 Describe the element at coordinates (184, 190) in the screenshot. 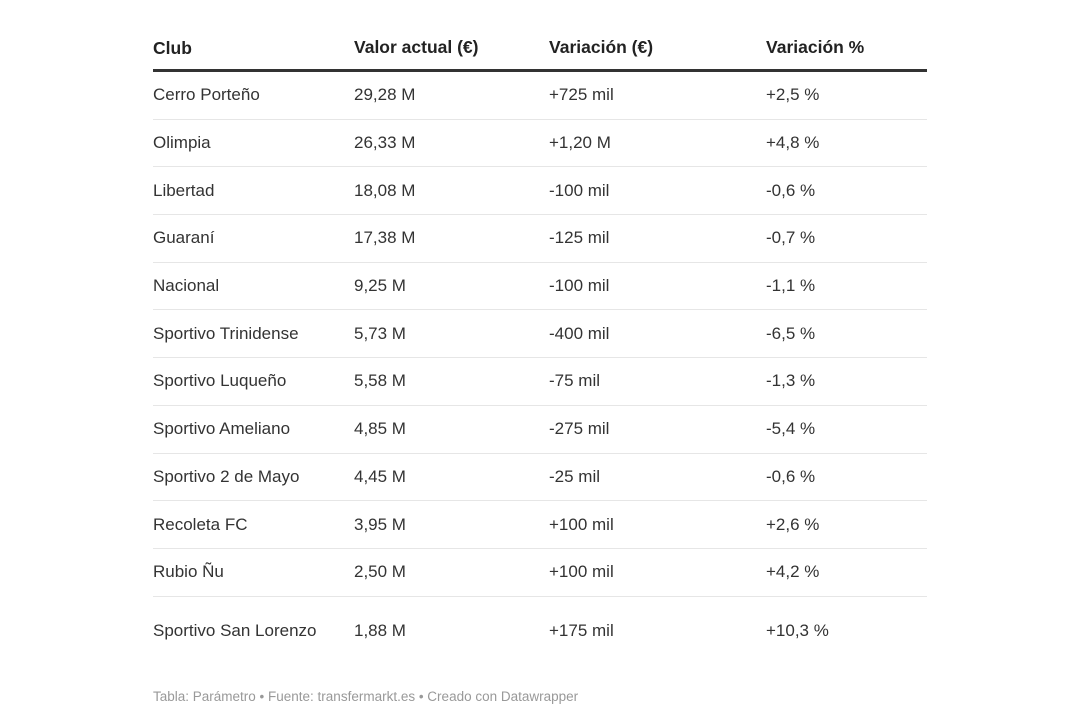

I see `club-cell: Libertad` at that location.